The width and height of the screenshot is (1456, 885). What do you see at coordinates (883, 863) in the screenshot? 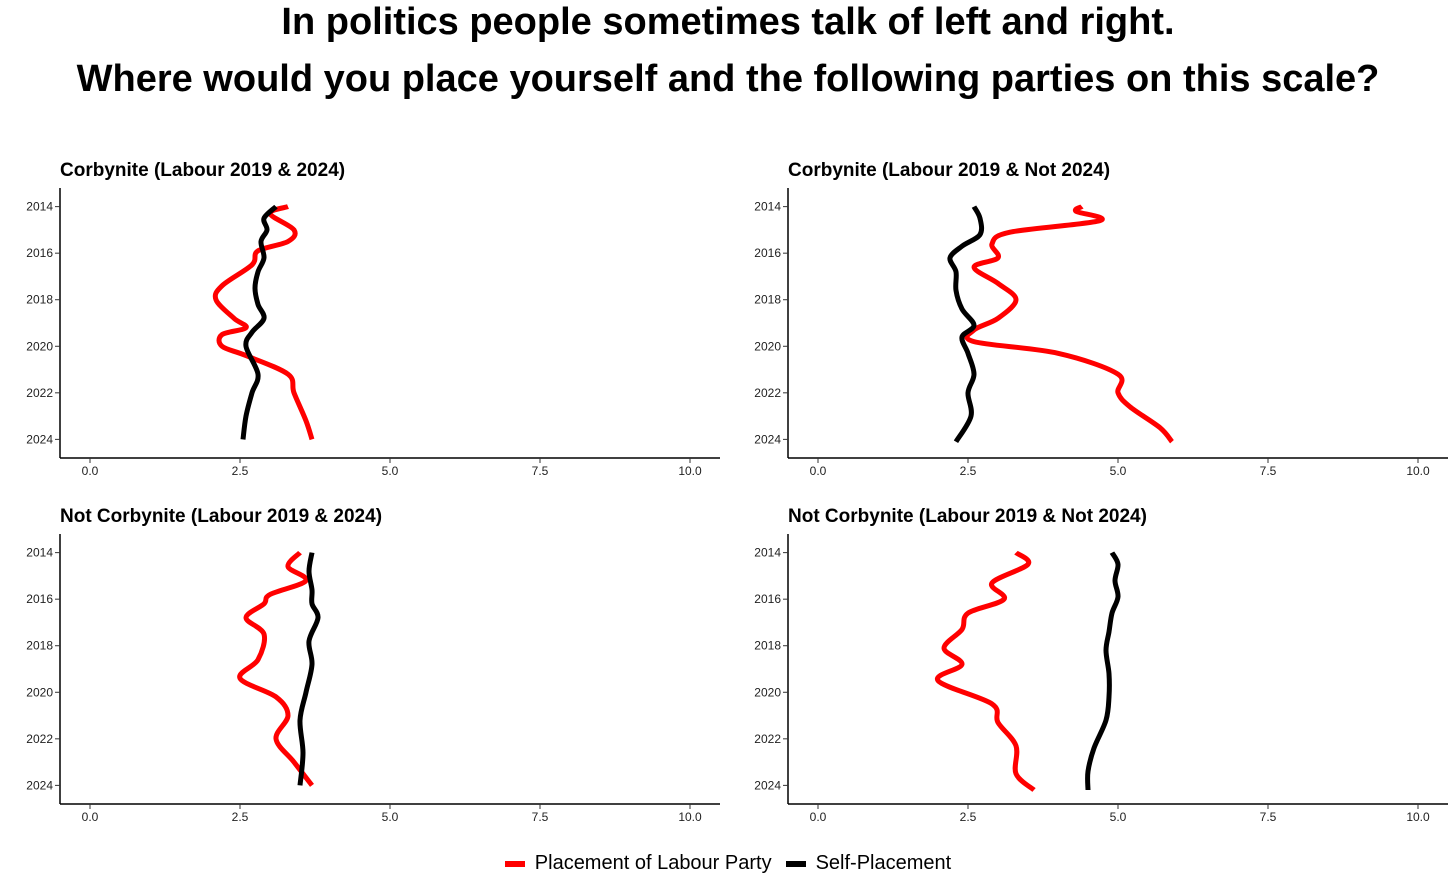
I see `legend-label-self: Self-Placement` at bounding box center [883, 863].